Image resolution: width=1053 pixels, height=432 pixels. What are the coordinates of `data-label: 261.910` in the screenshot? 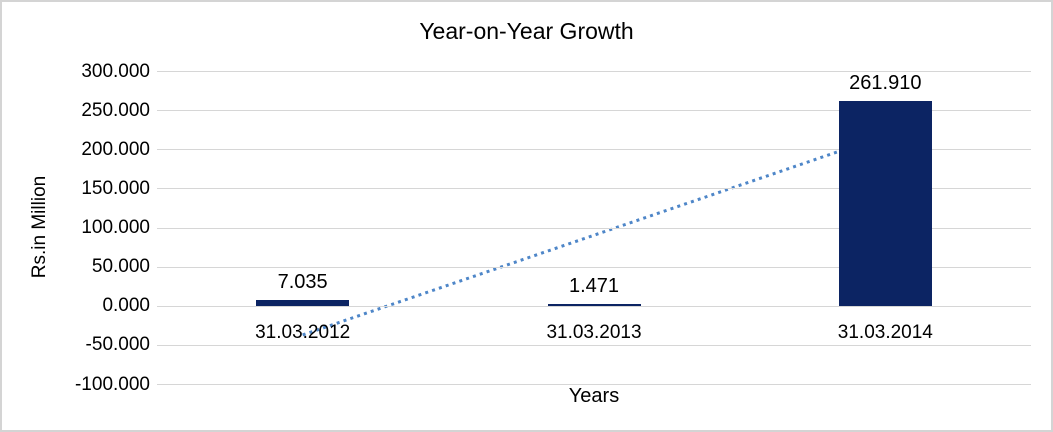 It's located at (885, 82).